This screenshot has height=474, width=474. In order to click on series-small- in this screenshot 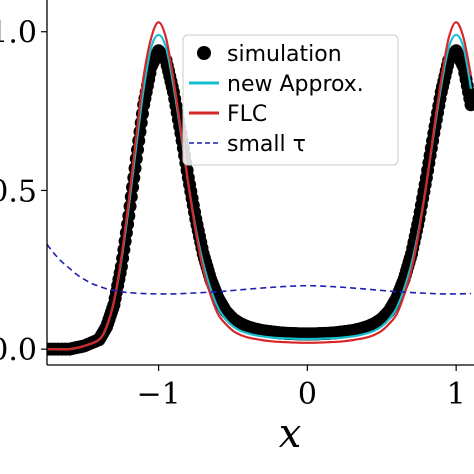, I will do `click(259, 269)`.